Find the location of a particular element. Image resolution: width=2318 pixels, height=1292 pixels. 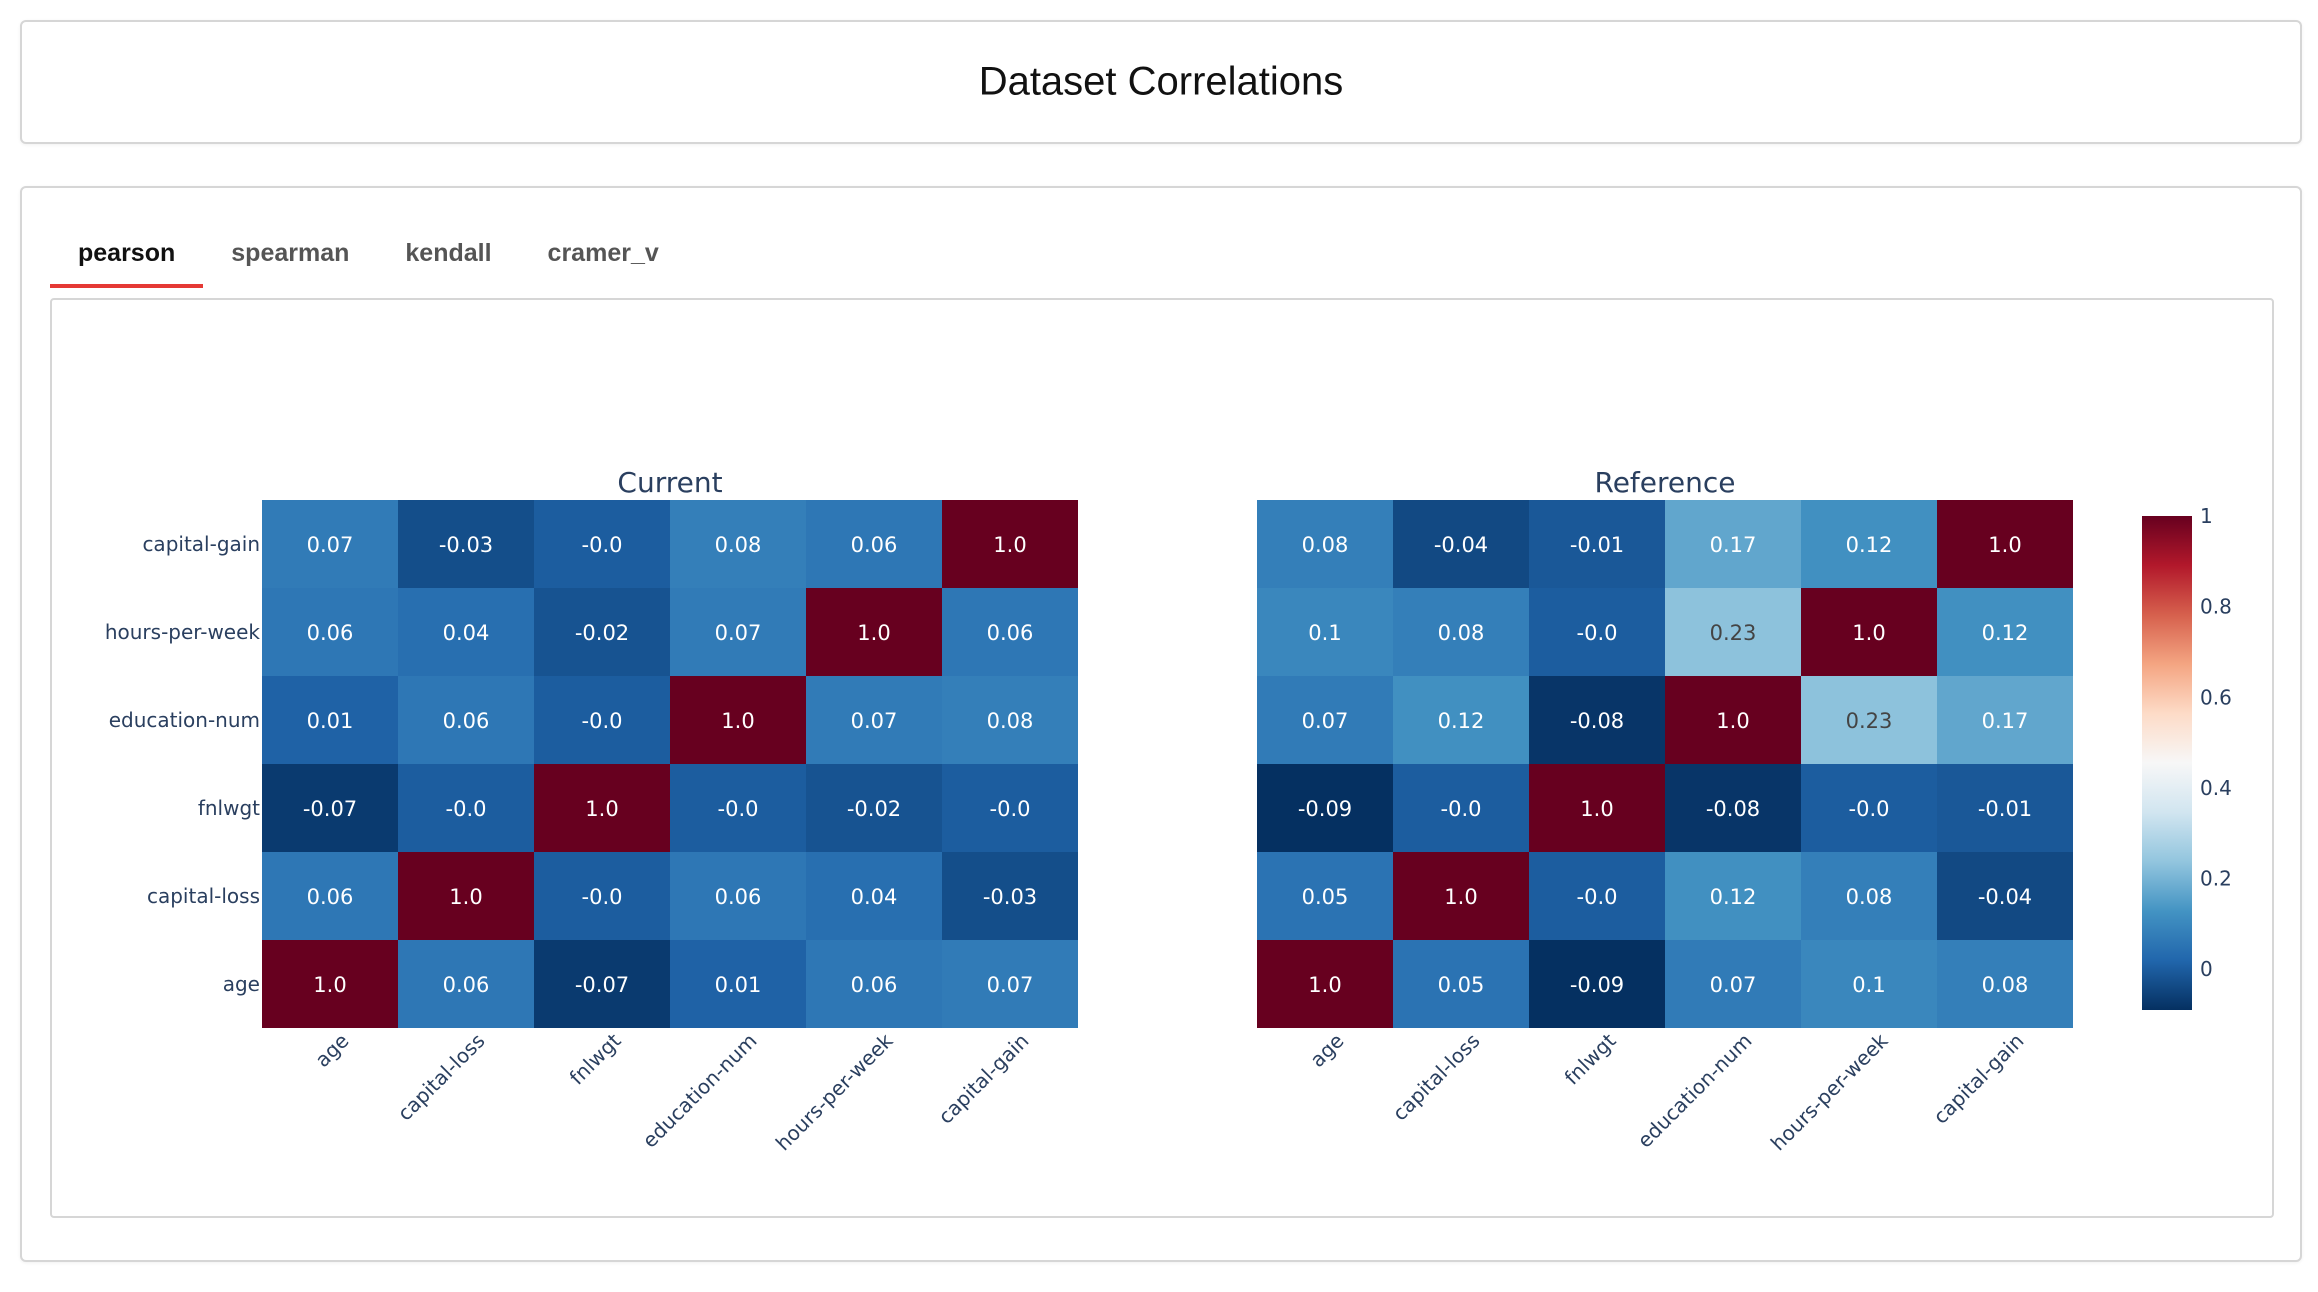

cell-value-label: 0.12 is located at coordinates (1733, 897).